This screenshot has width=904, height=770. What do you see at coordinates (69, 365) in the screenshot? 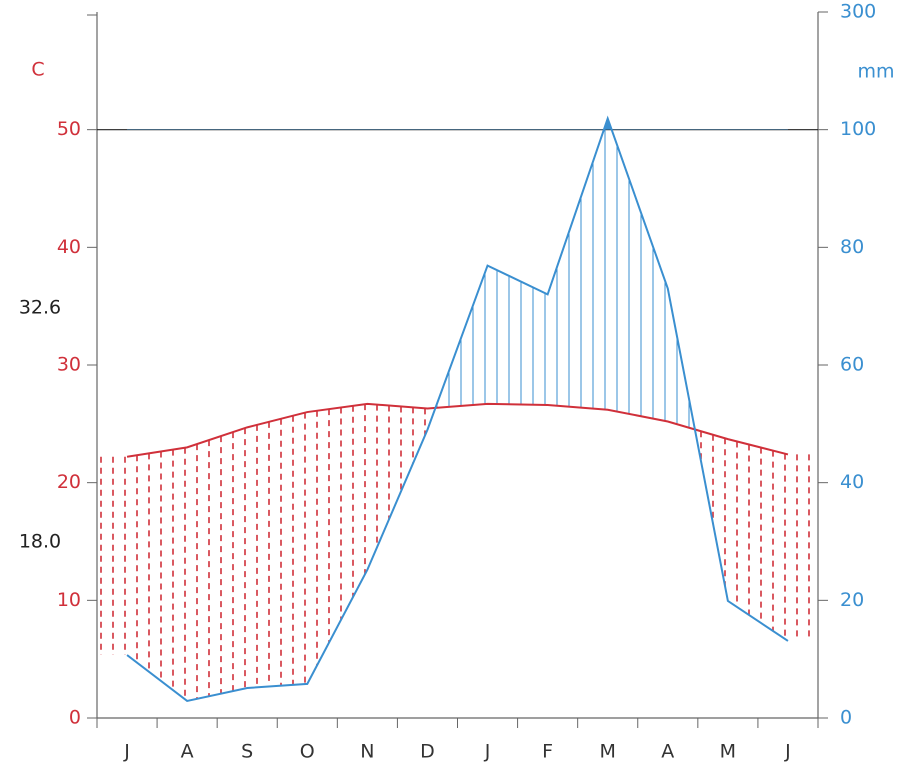
I see `y-tick-label: 30` at bounding box center [69, 365].